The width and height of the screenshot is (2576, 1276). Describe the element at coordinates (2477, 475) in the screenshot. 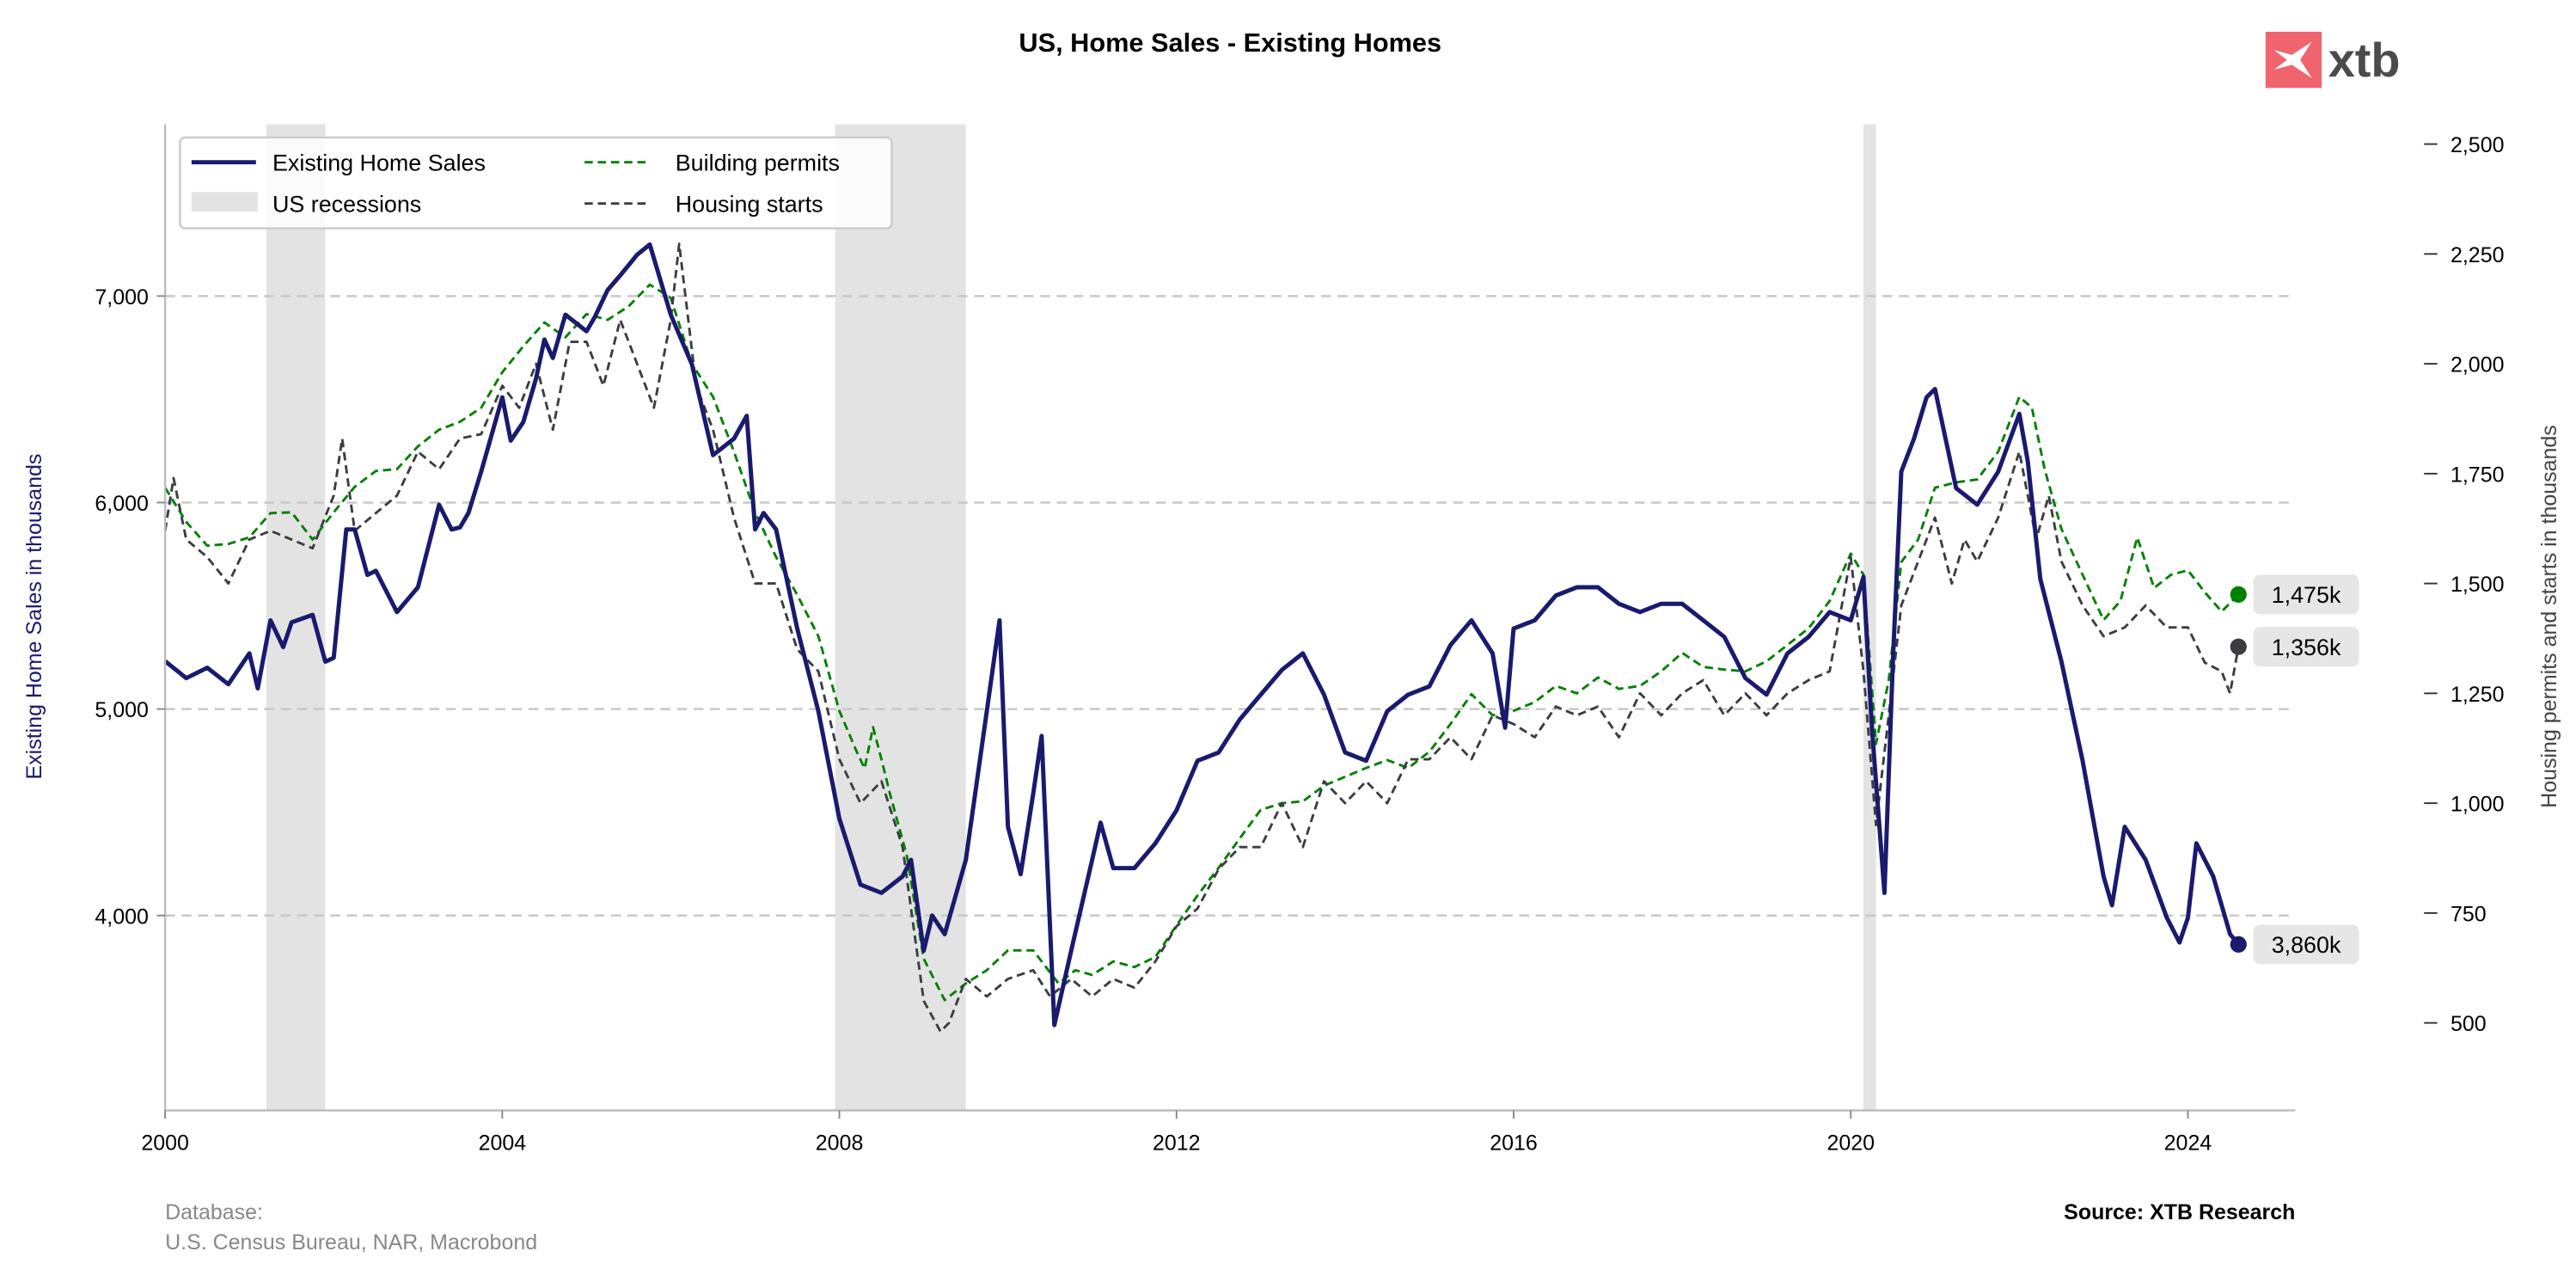

I see `right-tick-label: 1,750` at that location.